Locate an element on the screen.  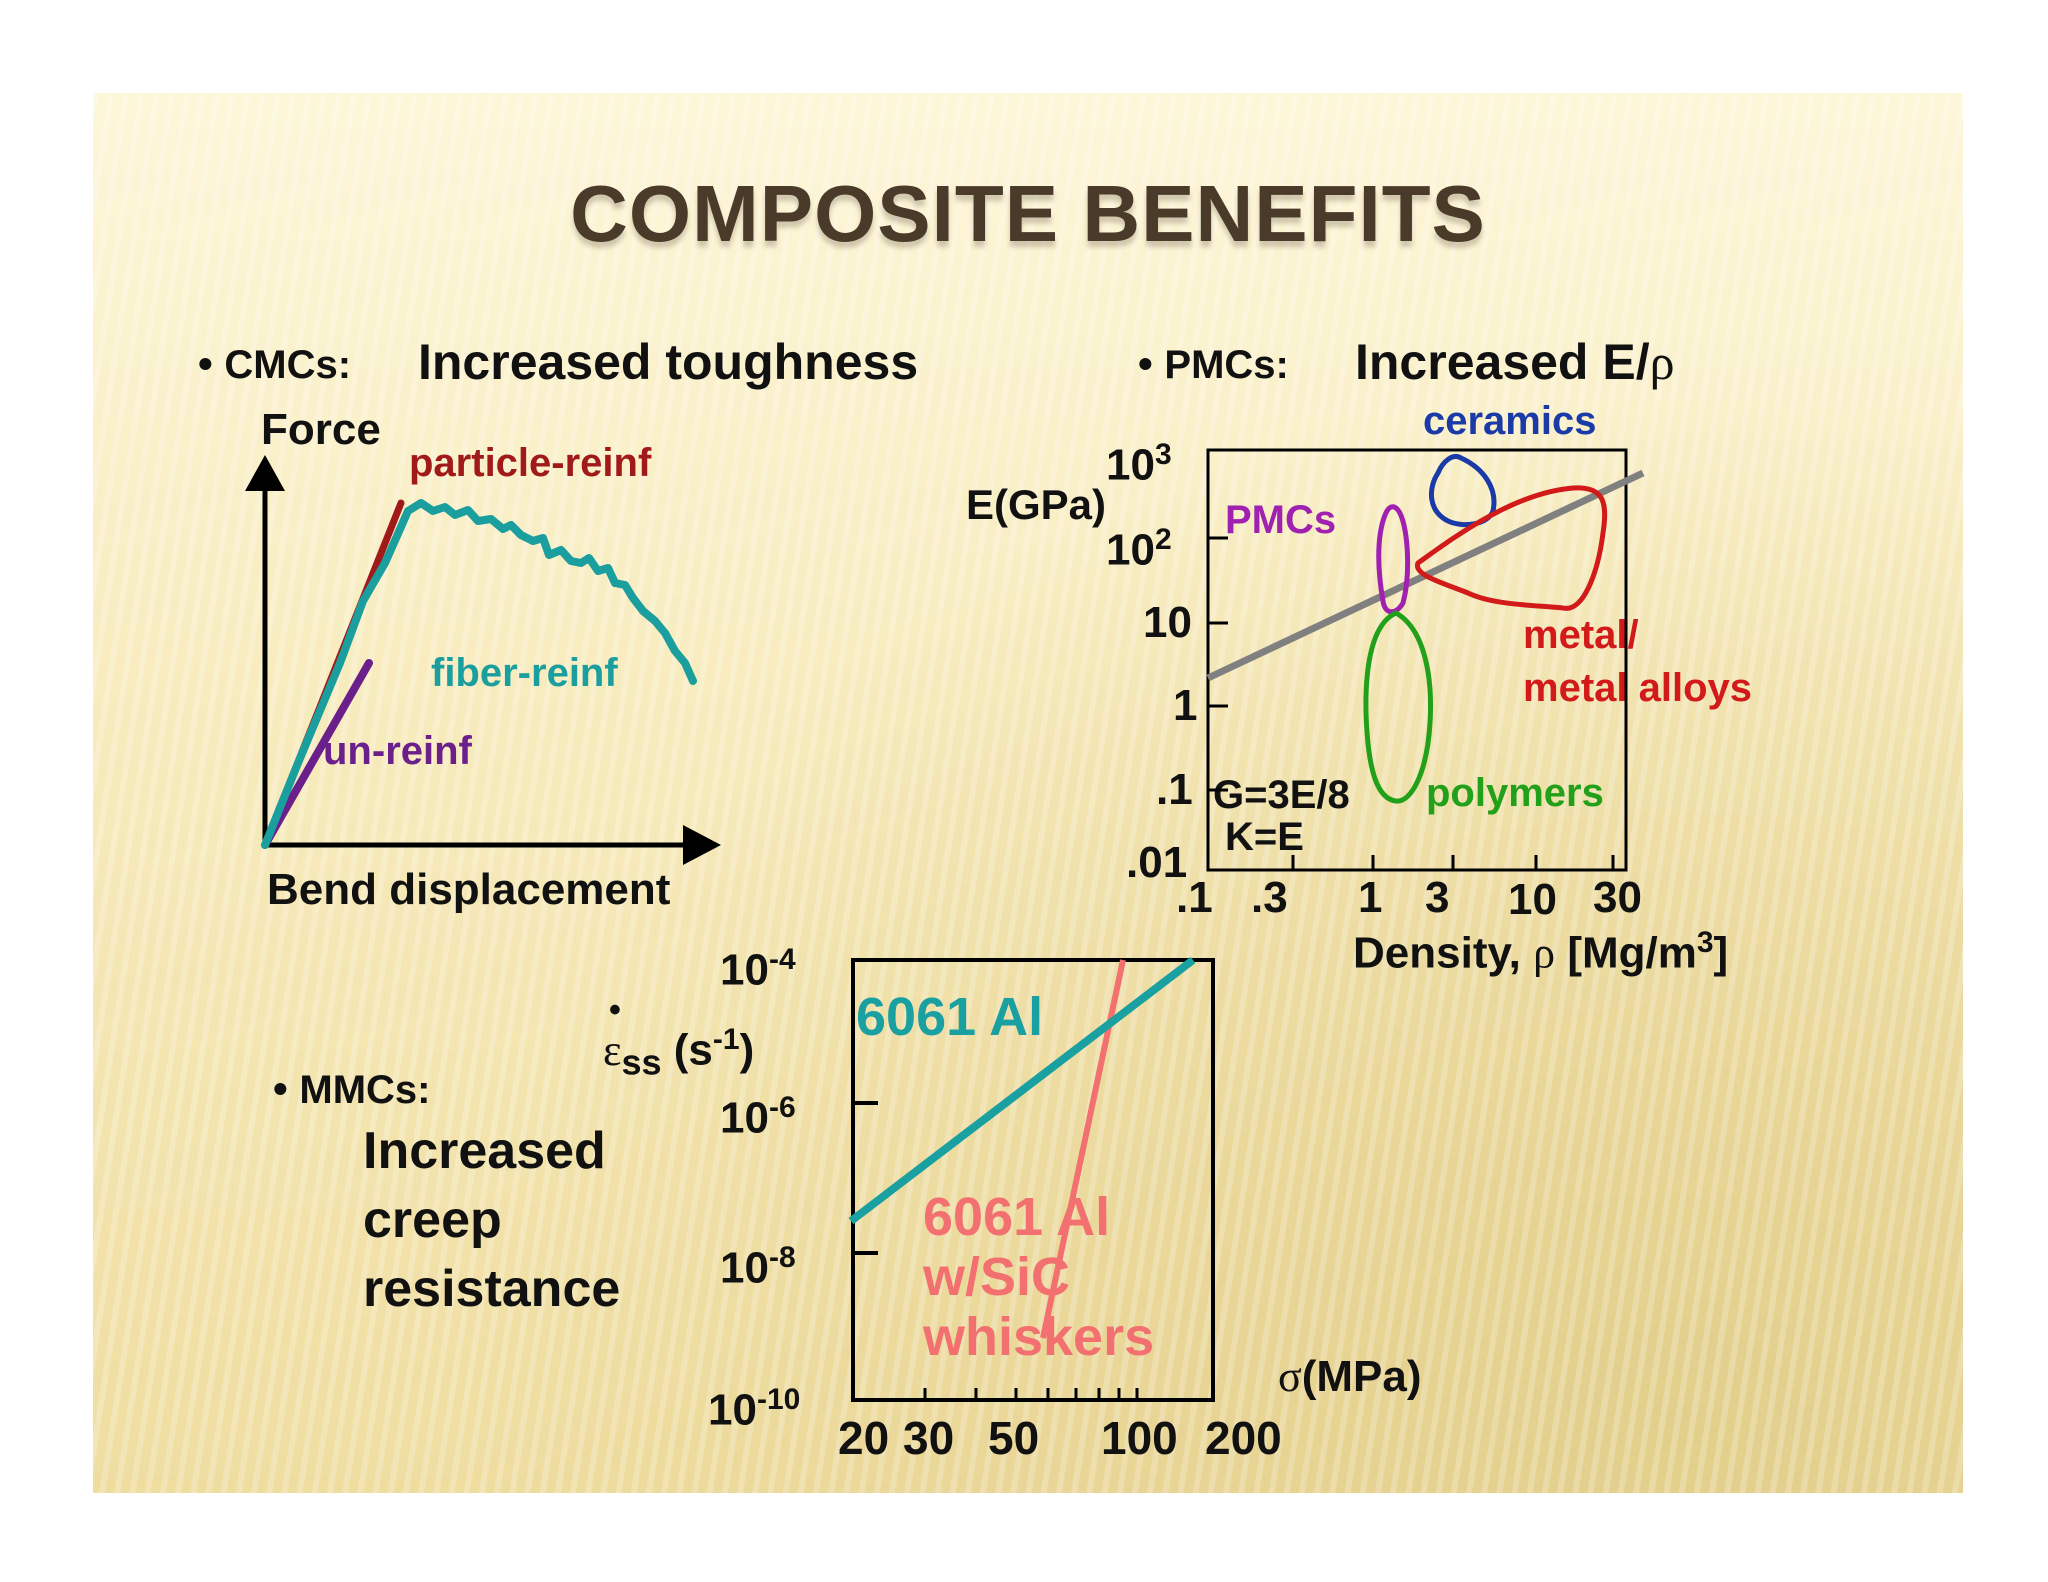
pmc-y-tick-label: .01 is located at coordinates (1157, 862).